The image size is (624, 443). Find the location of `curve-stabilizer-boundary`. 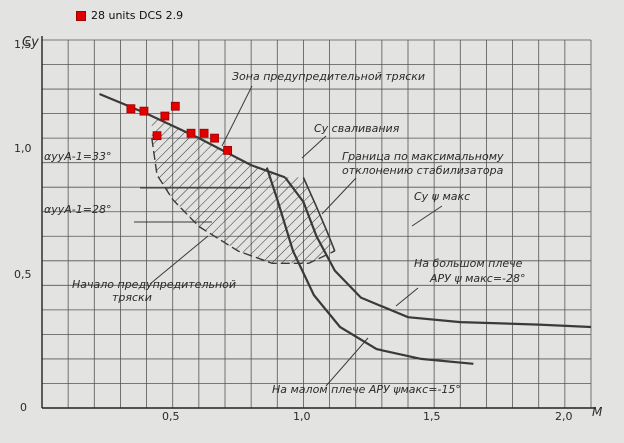

curve-stabilizer-boundary is located at coordinates (319, 214).